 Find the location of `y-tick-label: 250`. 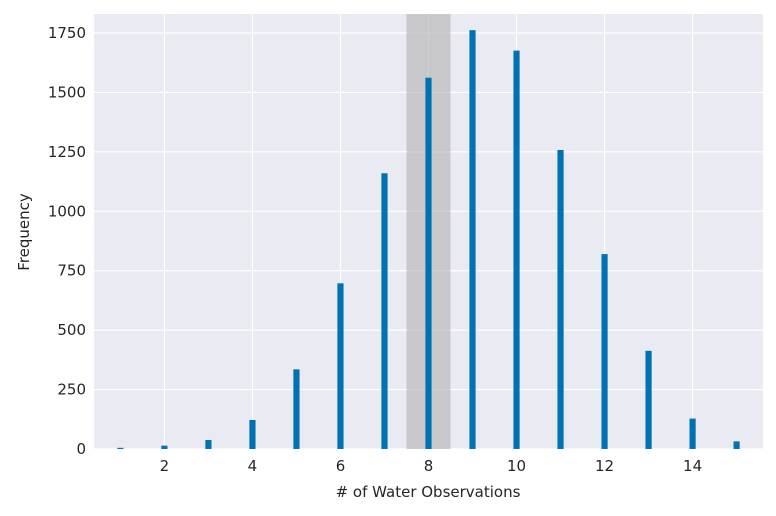

y-tick-label: 250 is located at coordinates (71, 390).